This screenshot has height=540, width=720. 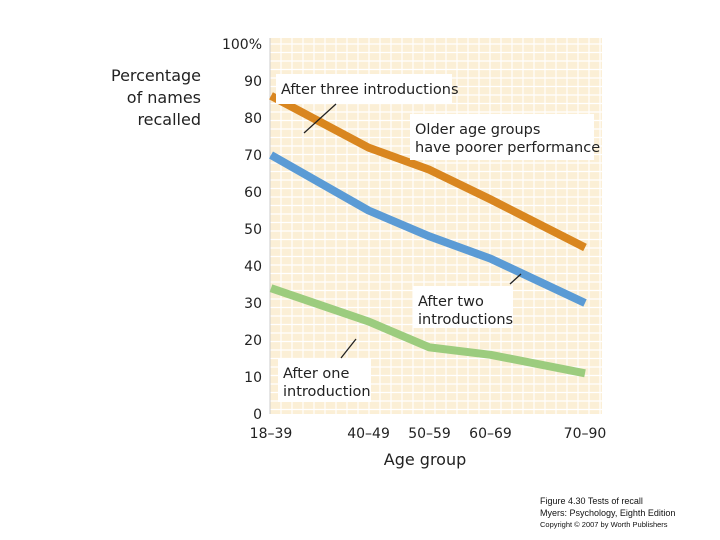 What do you see at coordinates (257, 415) in the screenshot?
I see `y-tick-label: 0` at bounding box center [257, 415].